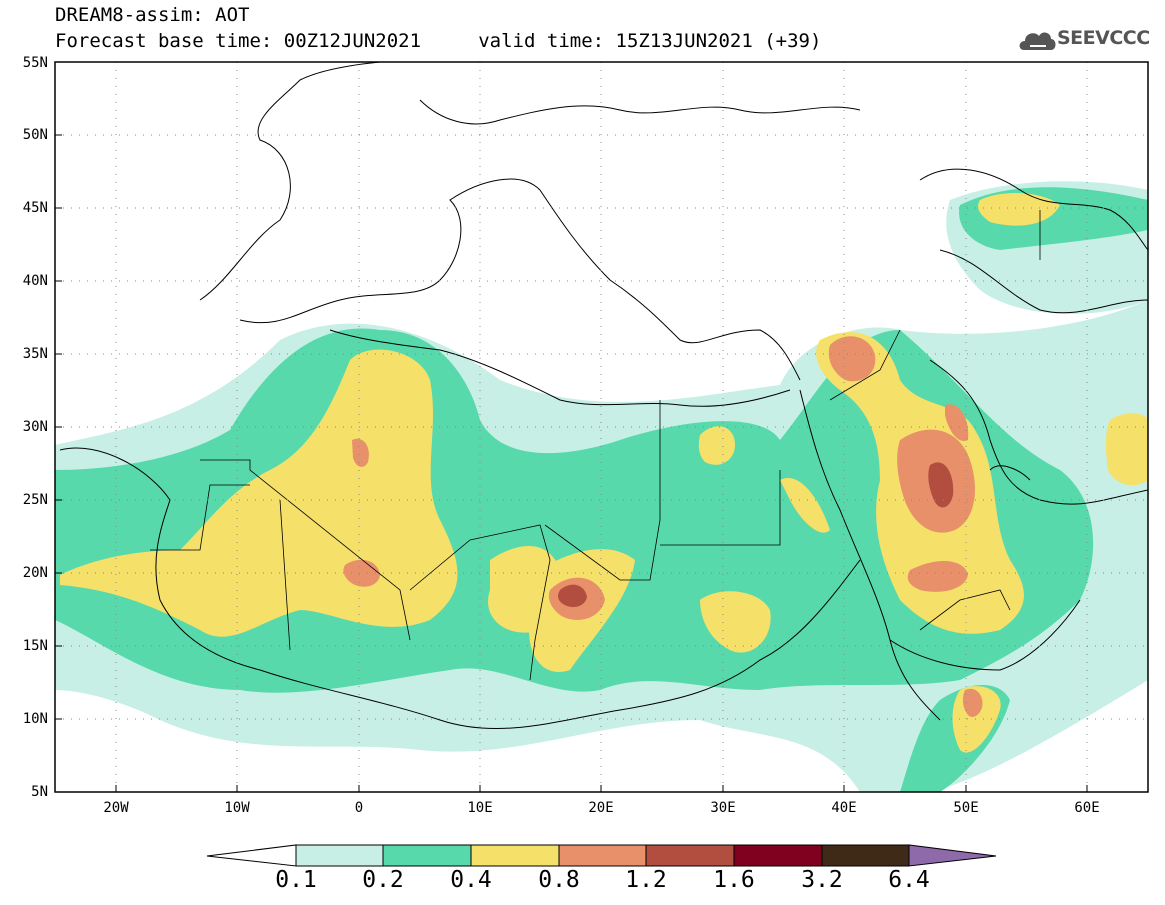 The image size is (1165, 905). What do you see at coordinates (966, 808) in the screenshot?
I see `lon-label: 50E` at bounding box center [966, 808].